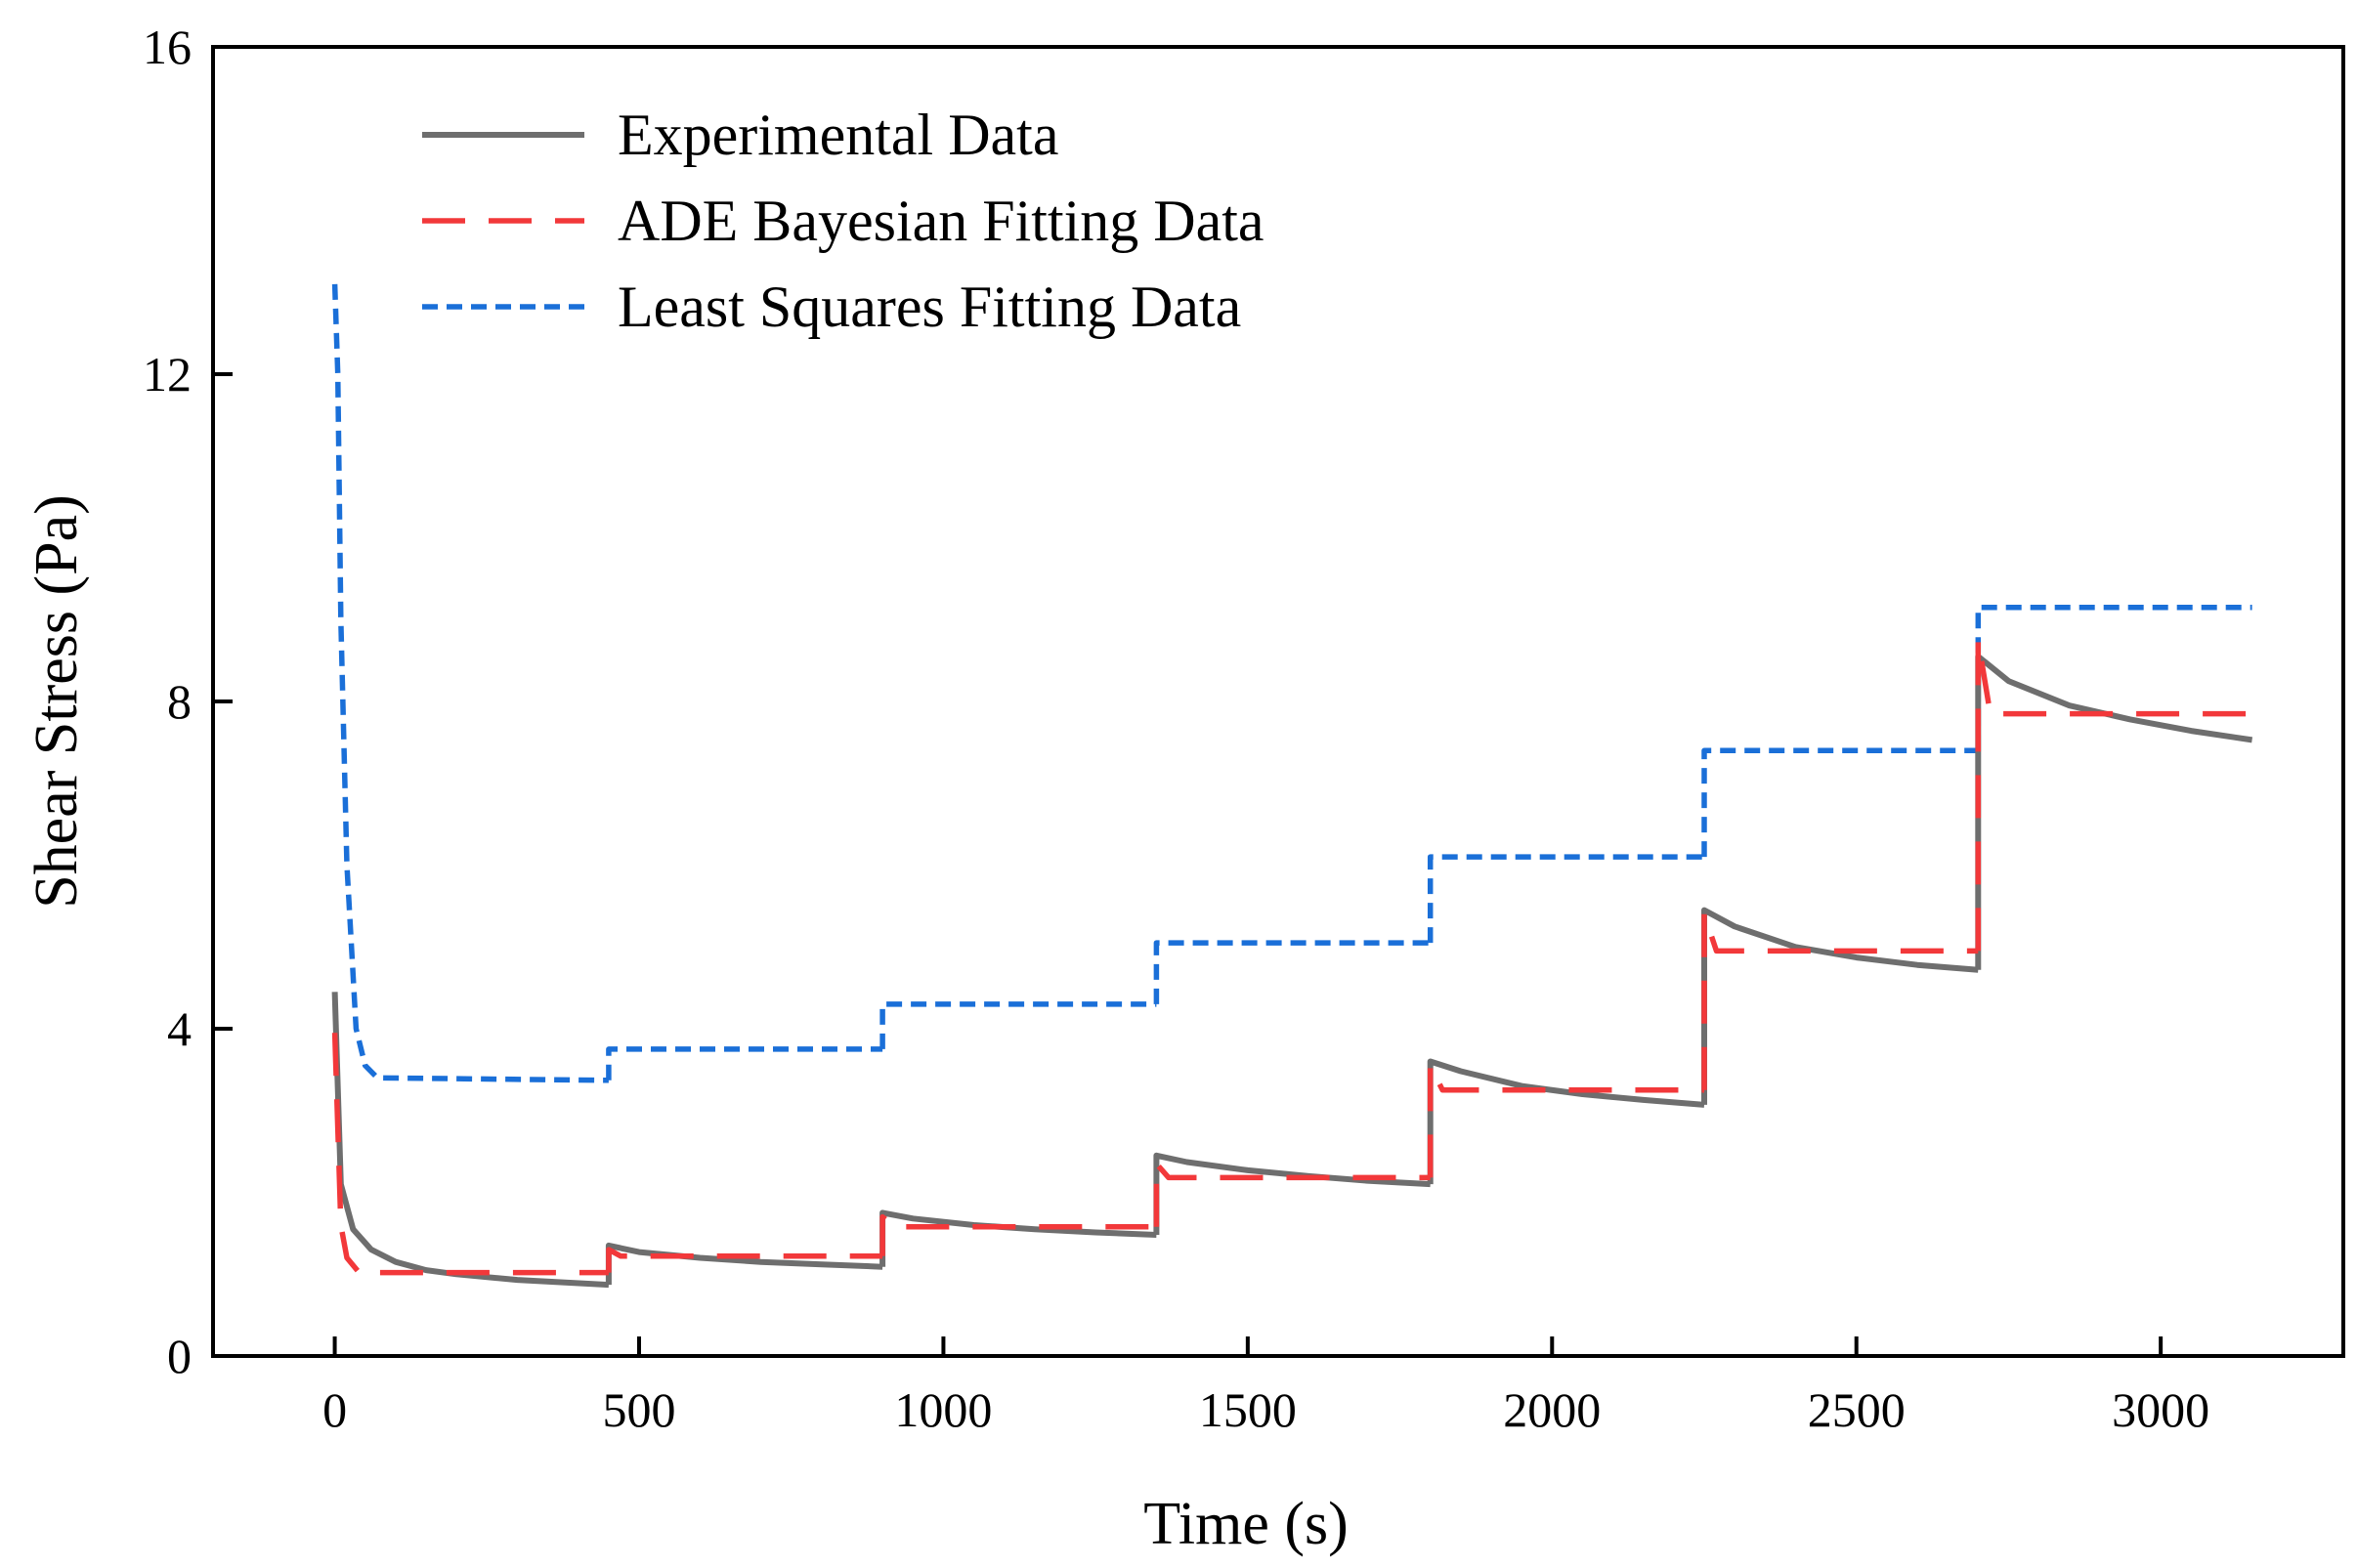  What do you see at coordinates (179, 701) in the screenshot?
I see `y-tick-label: 8` at bounding box center [179, 701].